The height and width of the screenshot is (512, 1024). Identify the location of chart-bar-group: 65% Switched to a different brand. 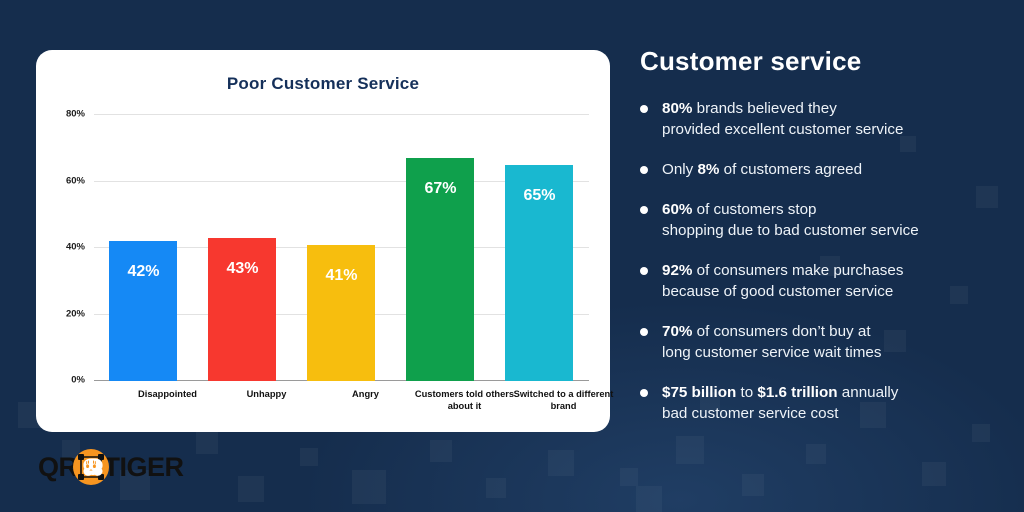
(552, 263).